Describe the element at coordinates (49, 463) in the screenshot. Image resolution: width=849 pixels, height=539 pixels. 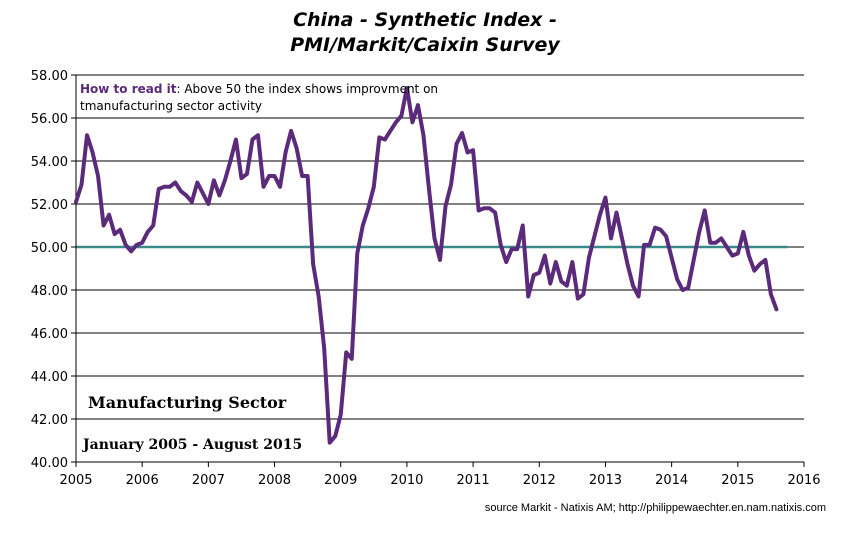
I see `y-tick-label: 40.00` at that location.